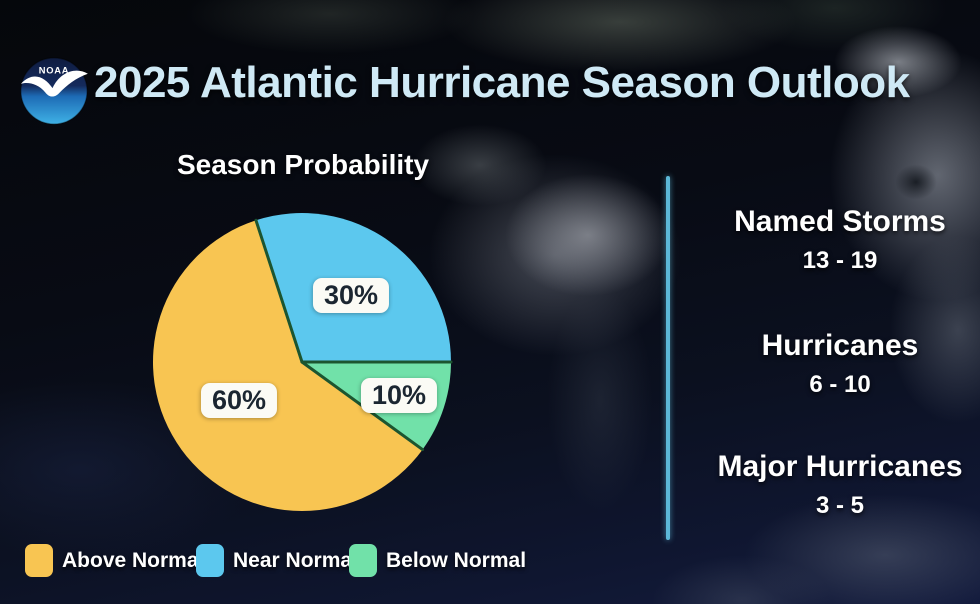 The height and width of the screenshot is (604, 980). Describe the element at coordinates (502, 82) in the screenshot. I see `page-title: 2025 Atlantic Hurricane Season Outlook` at that location.